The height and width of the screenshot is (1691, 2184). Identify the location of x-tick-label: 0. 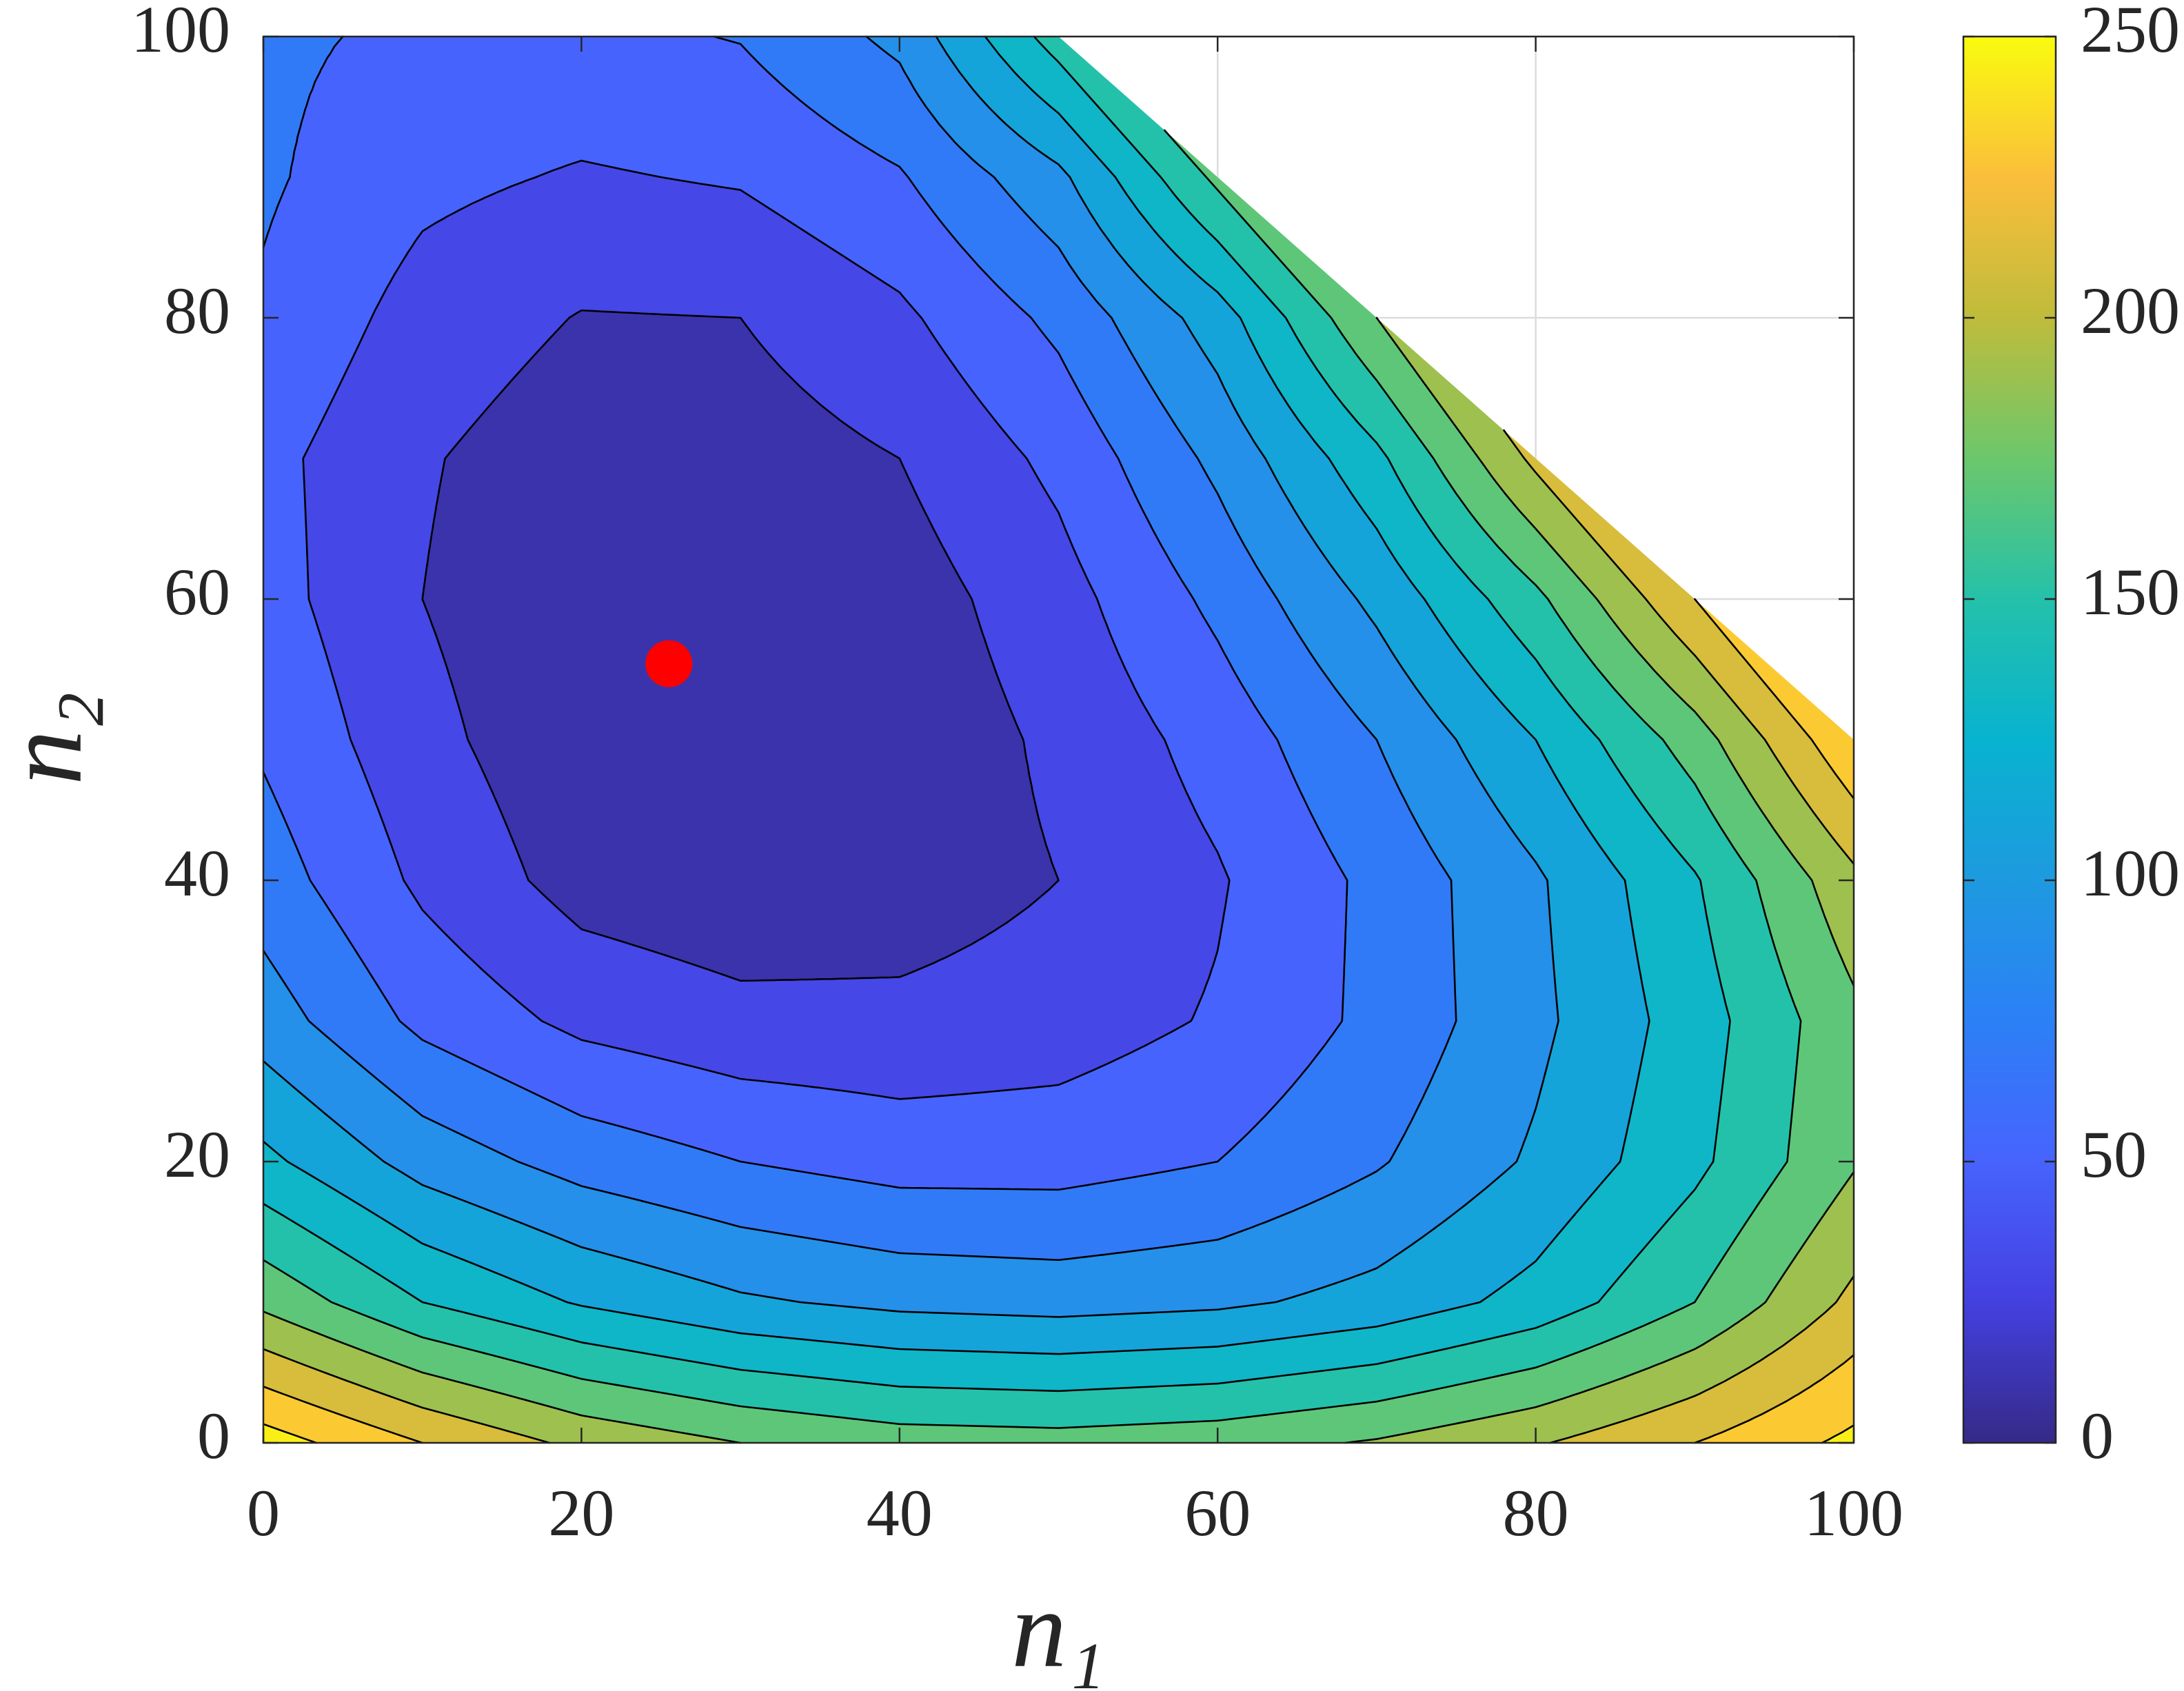
(263, 1513).